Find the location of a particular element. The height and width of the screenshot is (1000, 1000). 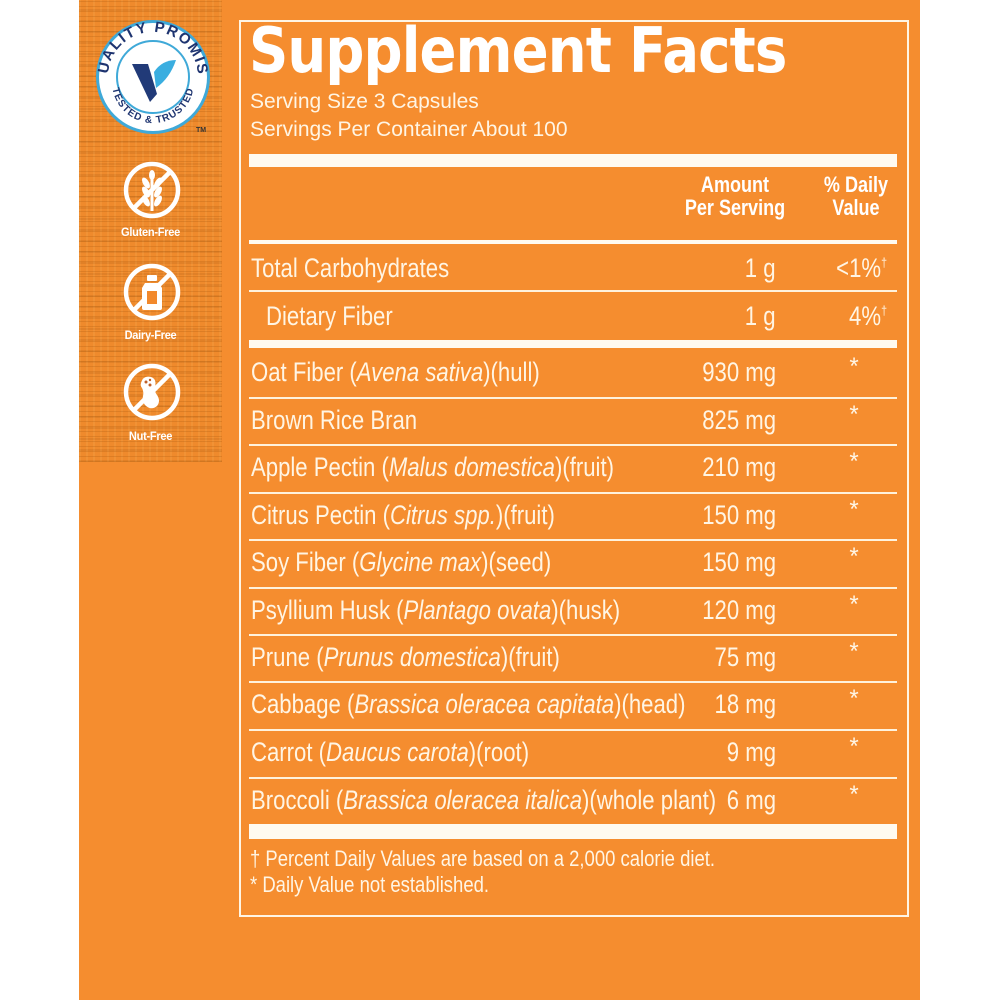

nutrient-row-dietary-fiber: Dietary Fiber 1 g 4%† is located at coordinates (573, 316).